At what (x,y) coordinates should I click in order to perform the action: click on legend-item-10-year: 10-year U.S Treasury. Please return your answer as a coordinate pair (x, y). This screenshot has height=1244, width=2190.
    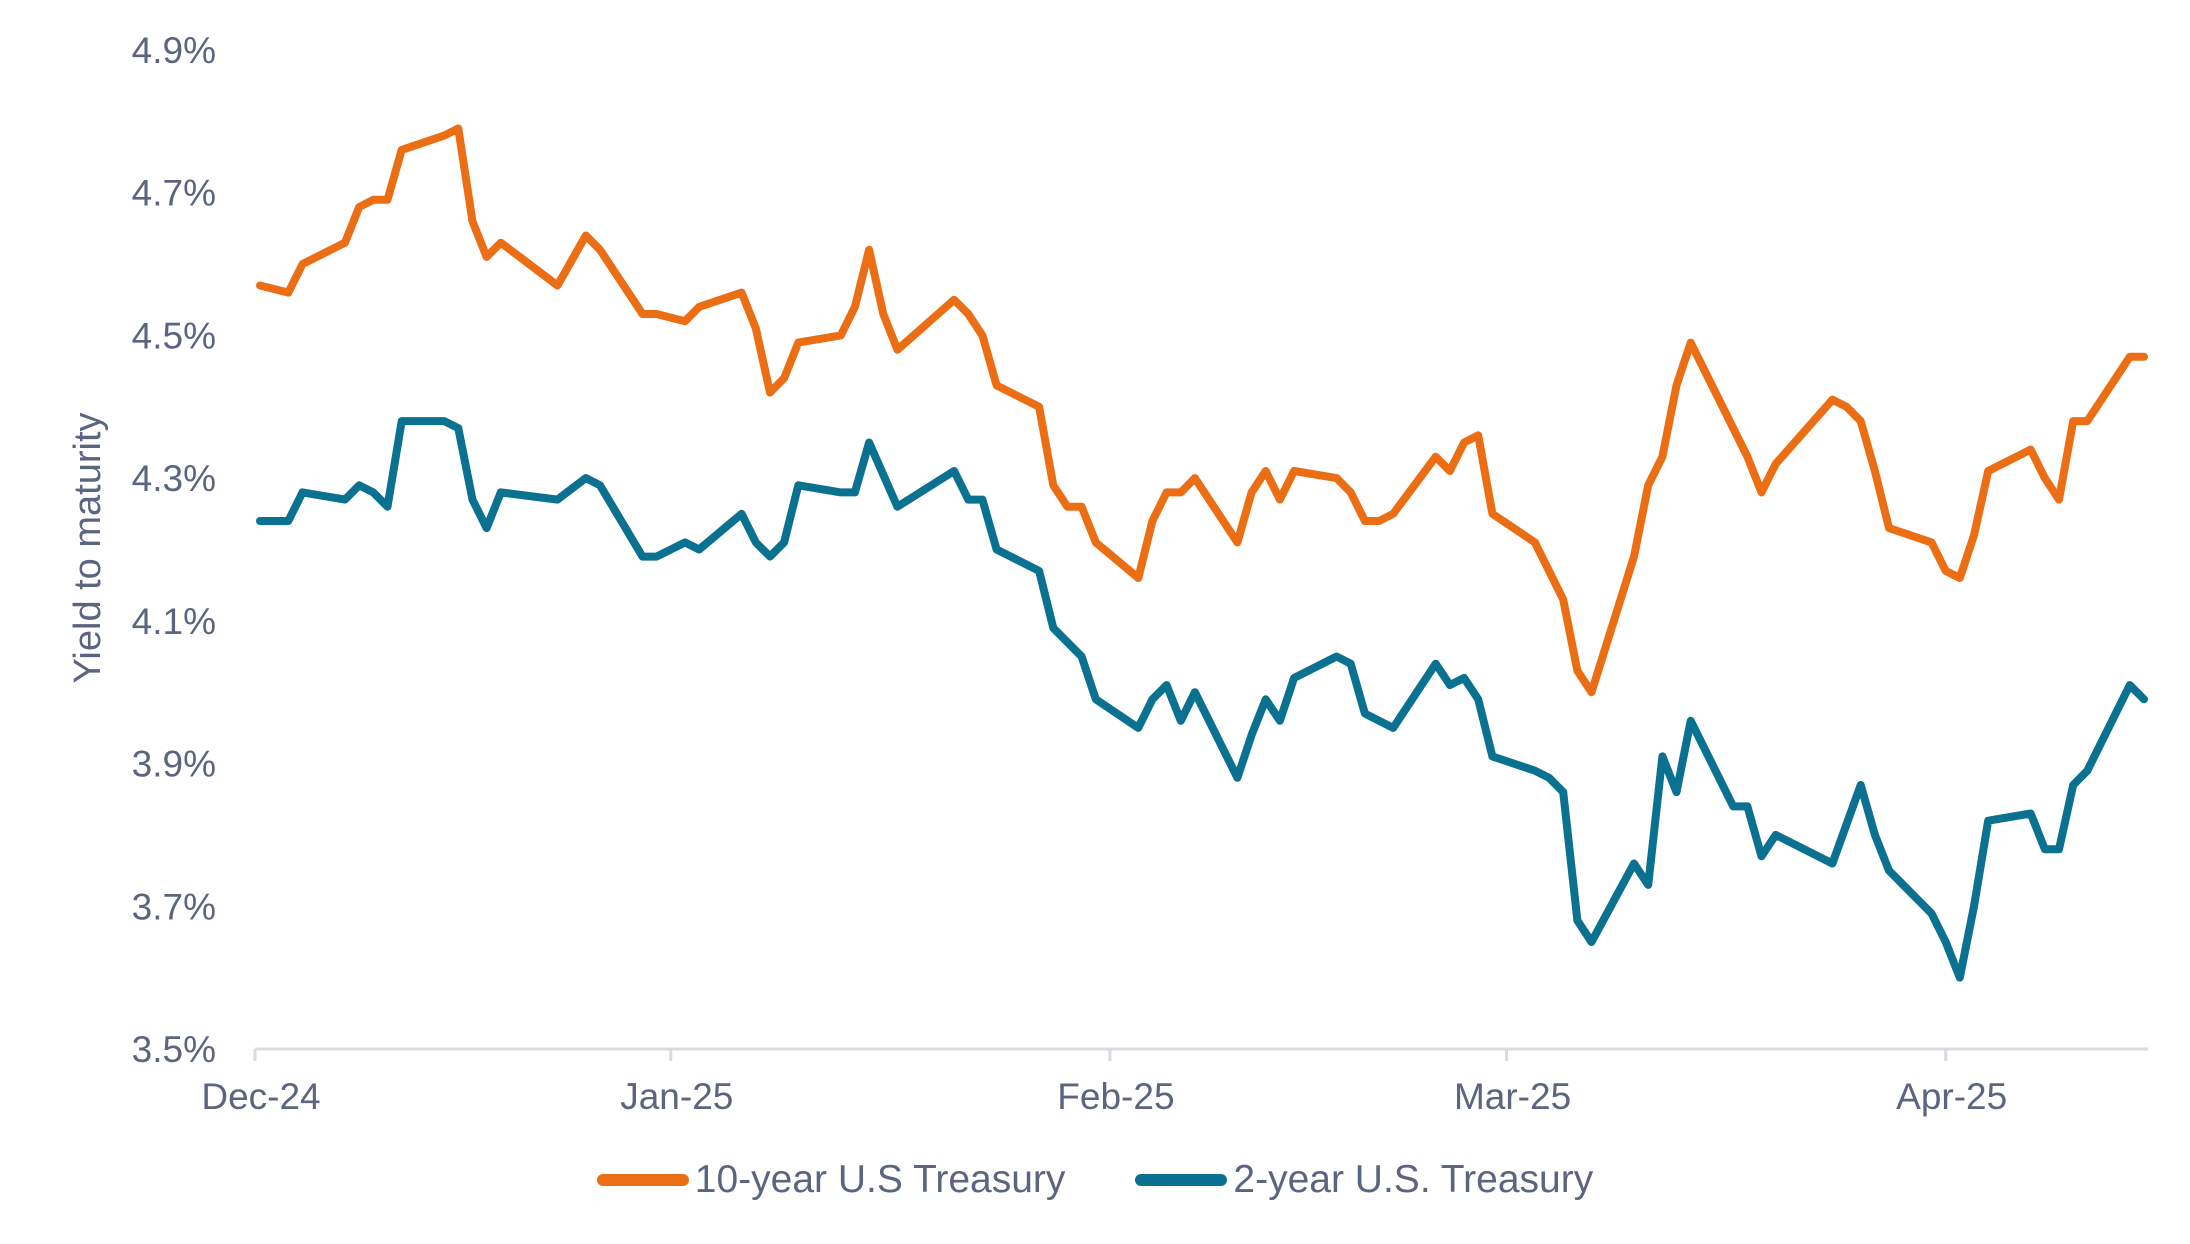
    Looking at the image, I should click on (831, 1180).